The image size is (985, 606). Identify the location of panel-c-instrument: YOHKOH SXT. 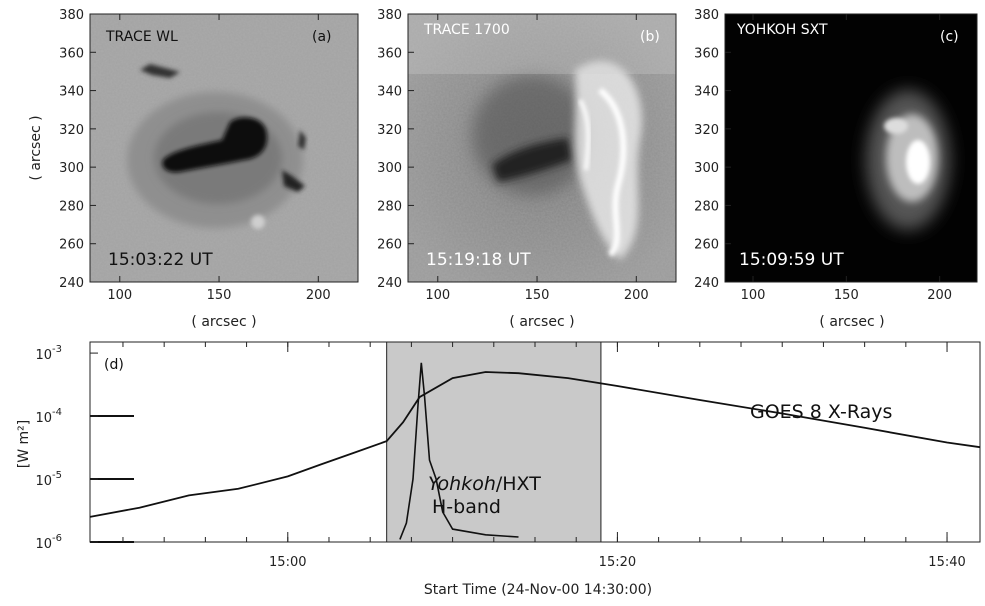
(782, 30).